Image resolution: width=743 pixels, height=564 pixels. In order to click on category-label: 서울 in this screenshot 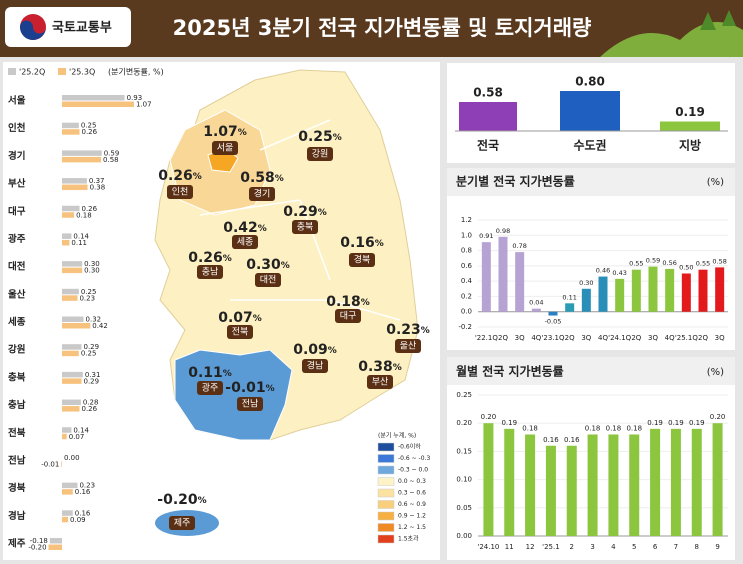, I will do `click(17, 101)`.